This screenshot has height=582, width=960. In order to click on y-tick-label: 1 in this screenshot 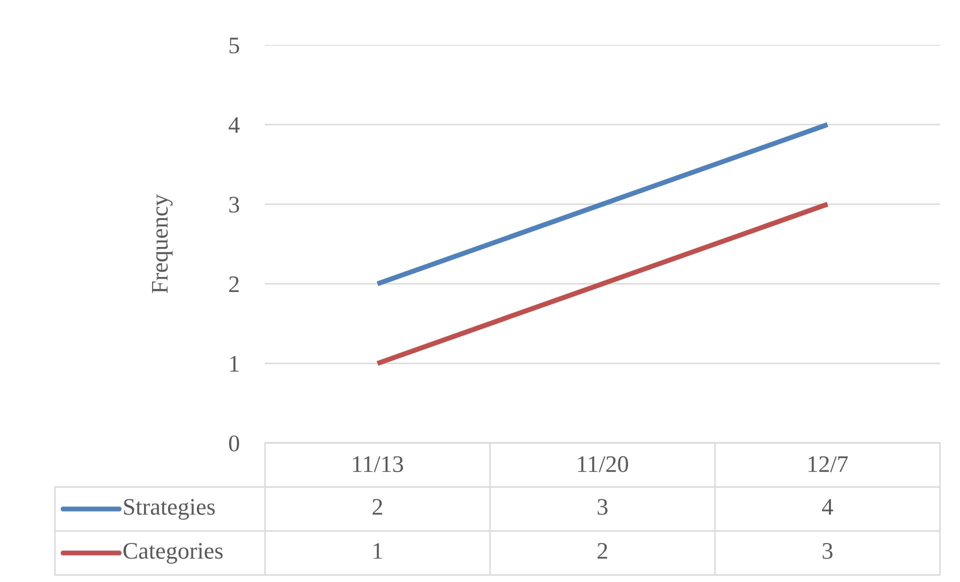, I will do `click(234, 364)`.